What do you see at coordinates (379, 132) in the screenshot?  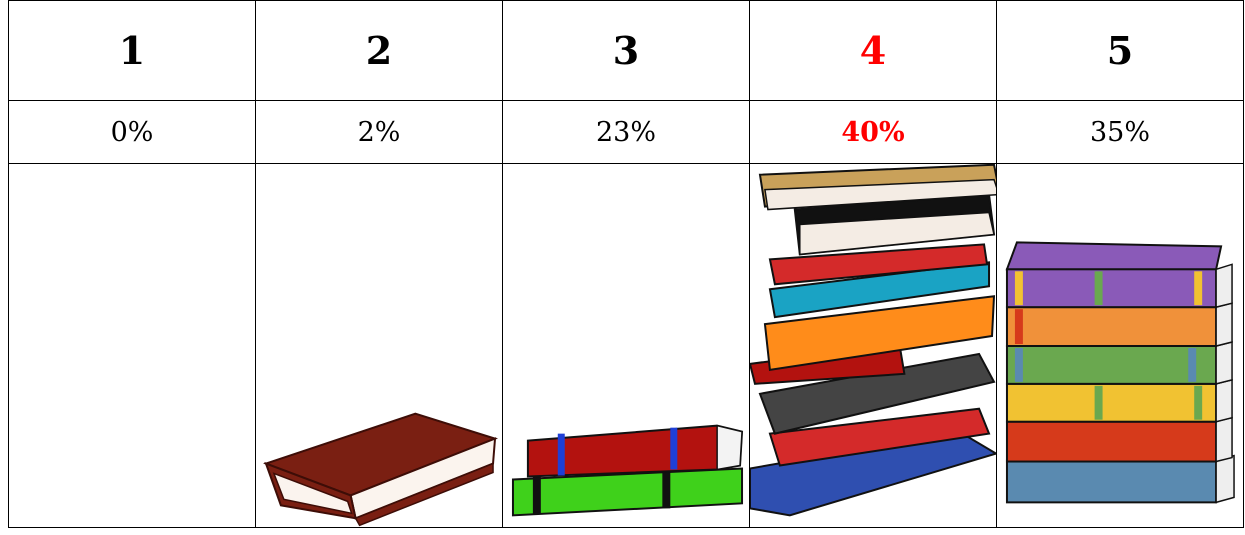 I see `percent-2: 2%` at bounding box center [379, 132].